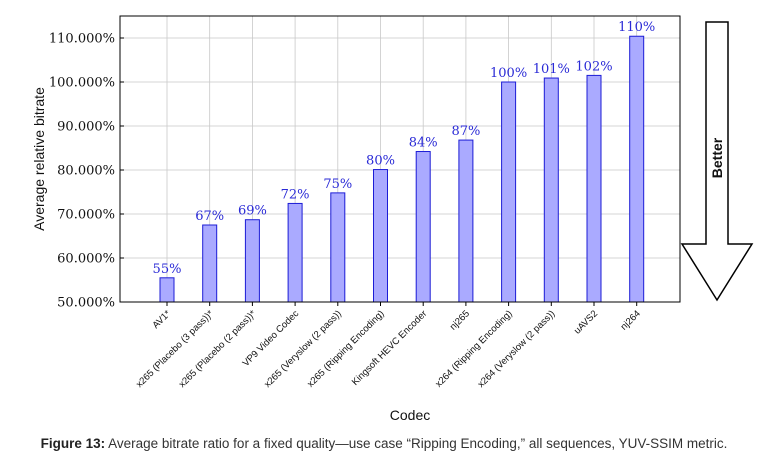  Describe the element at coordinates (218, 349) in the screenshot. I see `x-category-label: x265 (Placebo (2 pass))*` at that location.